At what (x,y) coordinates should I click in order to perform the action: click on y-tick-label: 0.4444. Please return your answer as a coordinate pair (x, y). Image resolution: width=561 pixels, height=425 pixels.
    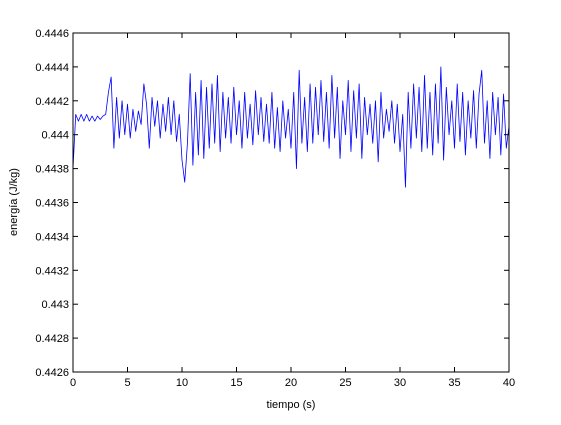
    Looking at the image, I should click on (52, 68).